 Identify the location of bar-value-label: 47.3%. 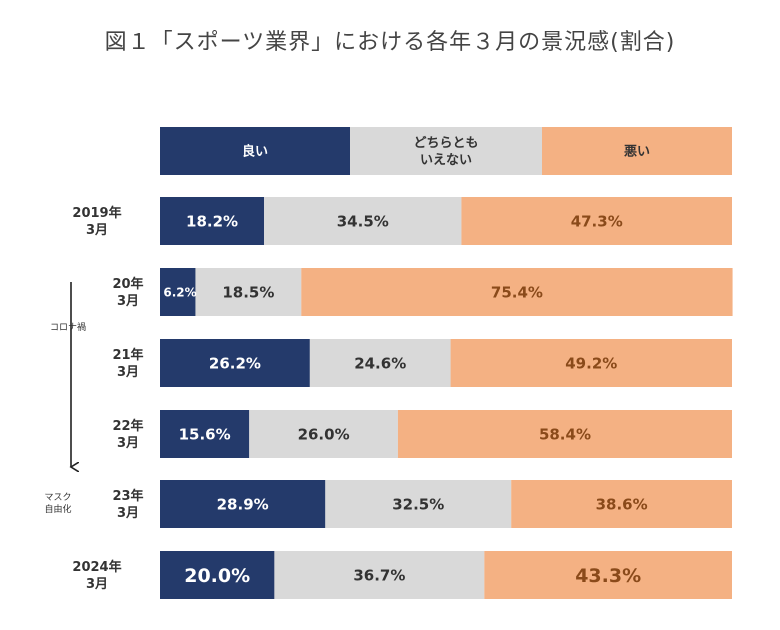
(597, 221).